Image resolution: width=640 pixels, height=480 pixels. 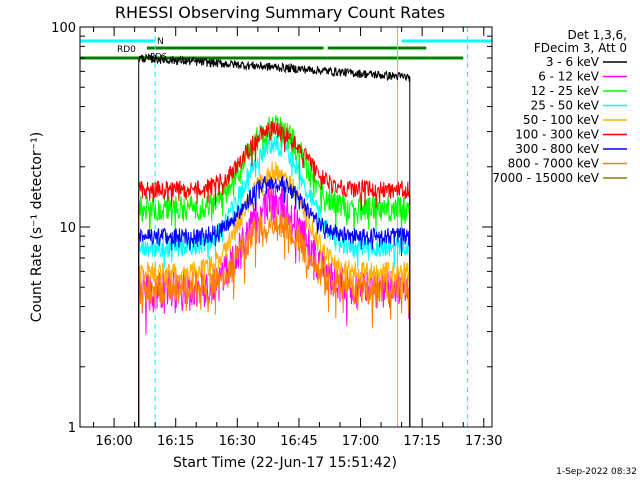 What do you see at coordinates (280, 12) in the screenshot?
I see `chart-title: RHESSI Observing Summary Count Rates` at bounding box center [280, 12].